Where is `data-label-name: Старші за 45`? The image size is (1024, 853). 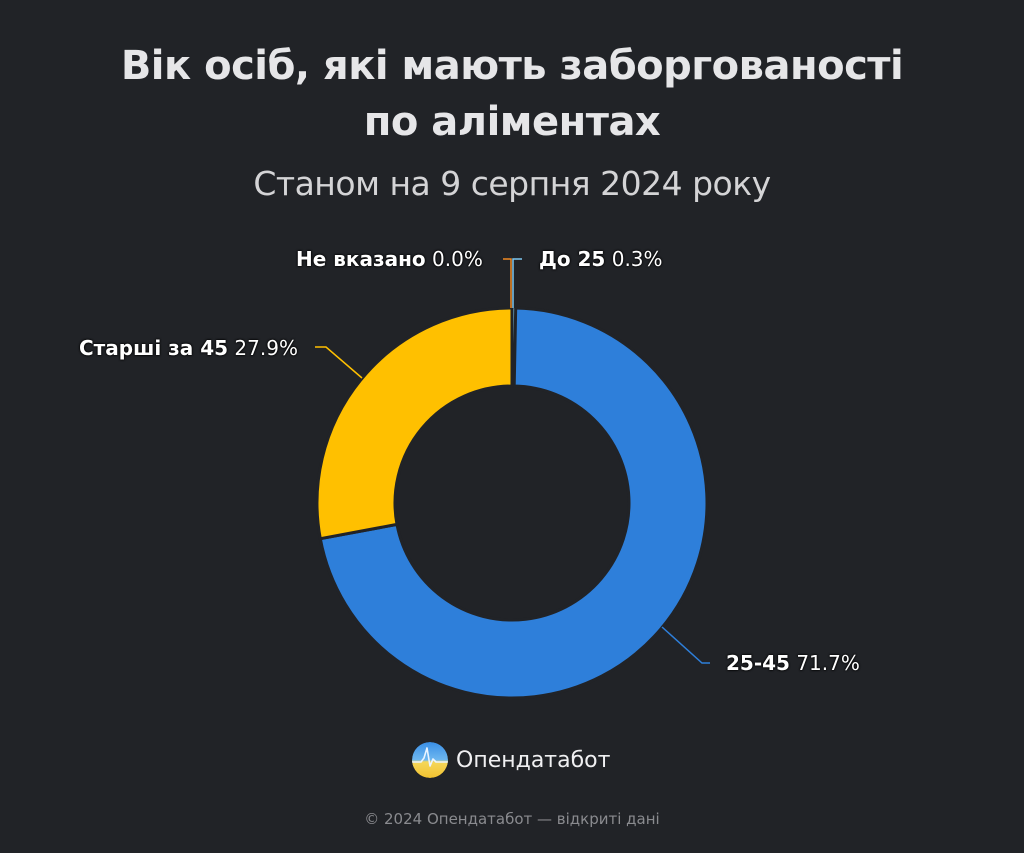 data-label-name: Старші за 45 is located at coordinates (154, 348).